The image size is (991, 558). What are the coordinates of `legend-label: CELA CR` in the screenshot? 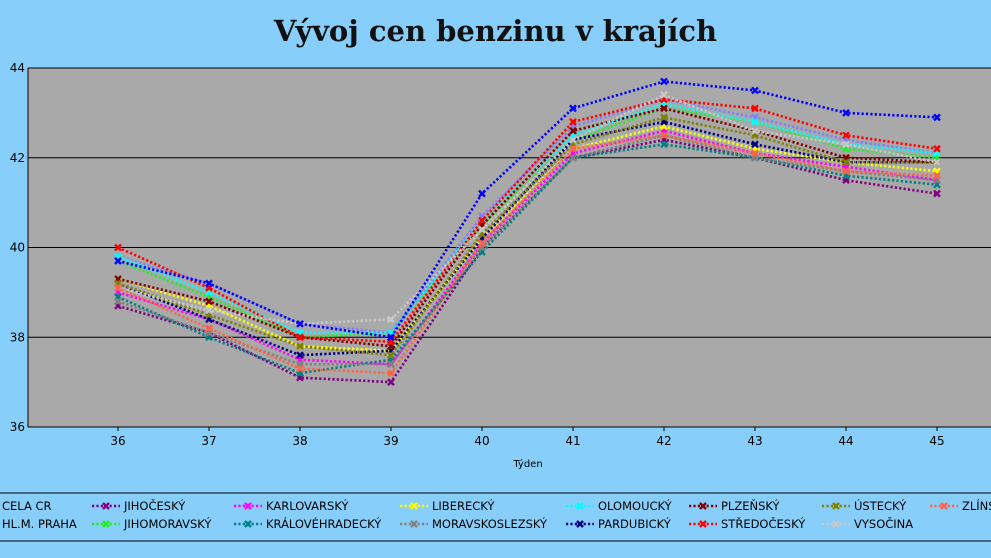 It's located at (27, 506).